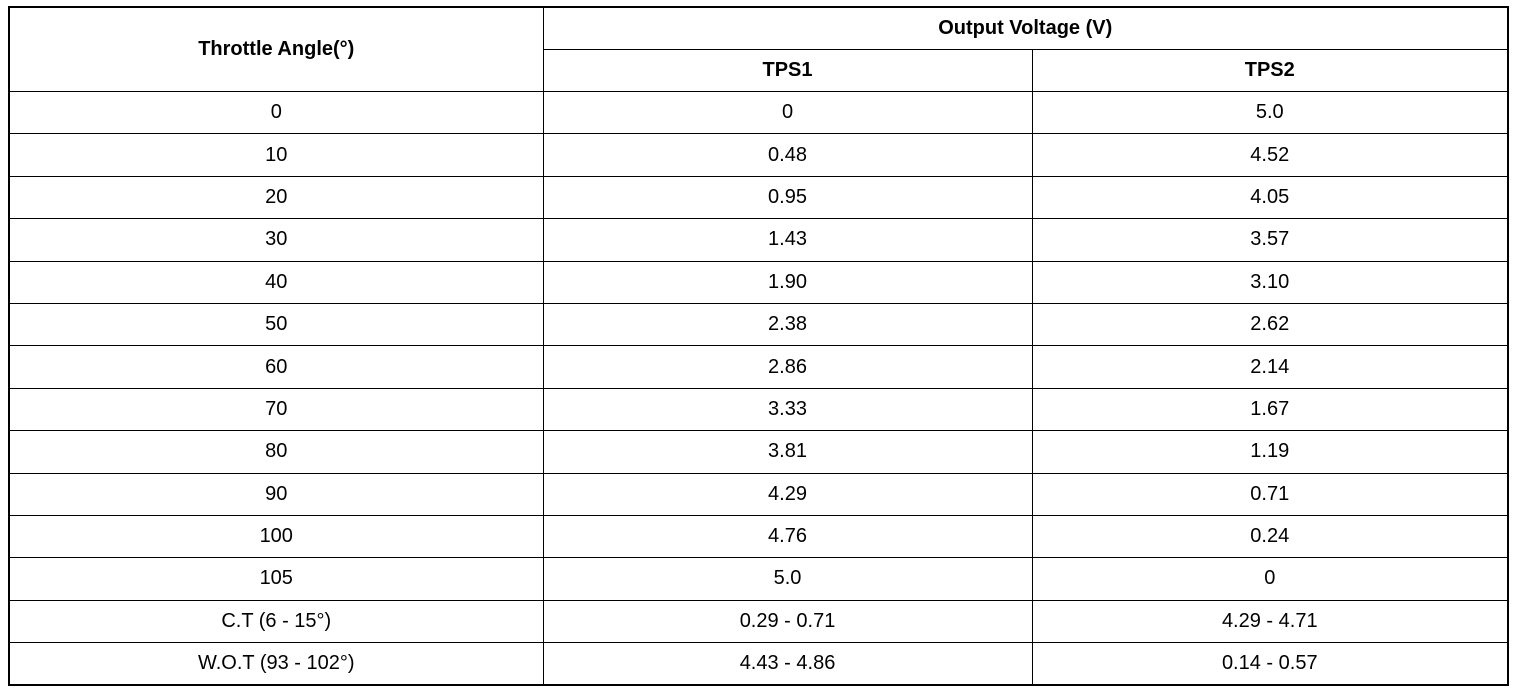  I want to click on header-row: Throttle Angle(°) Output Voltage (V), so click(758, 49).